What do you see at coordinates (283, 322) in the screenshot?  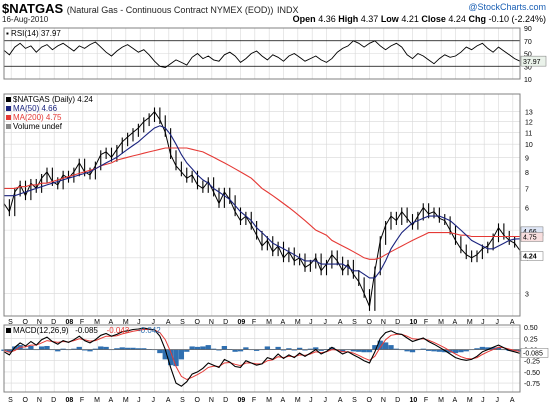 I see `price-x-tick-label: A` at bounding box center [283, 322].